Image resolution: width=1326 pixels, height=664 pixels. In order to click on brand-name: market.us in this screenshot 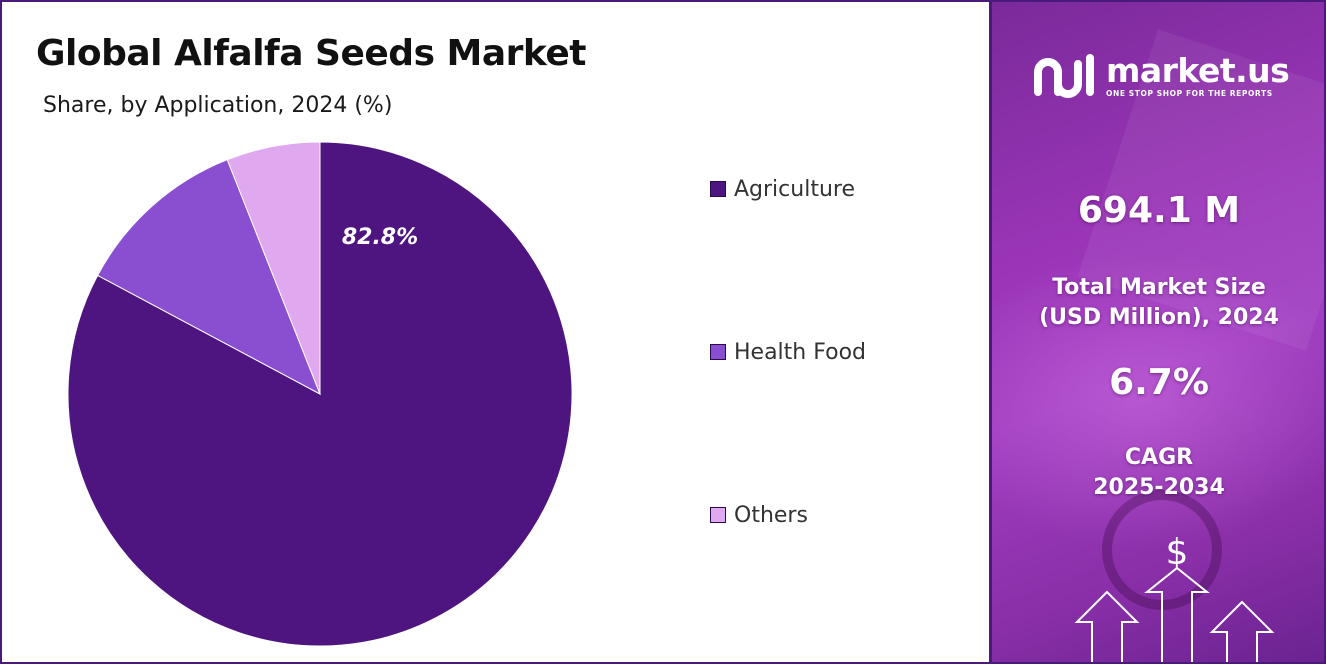, I will do `click(1198, 70)`.